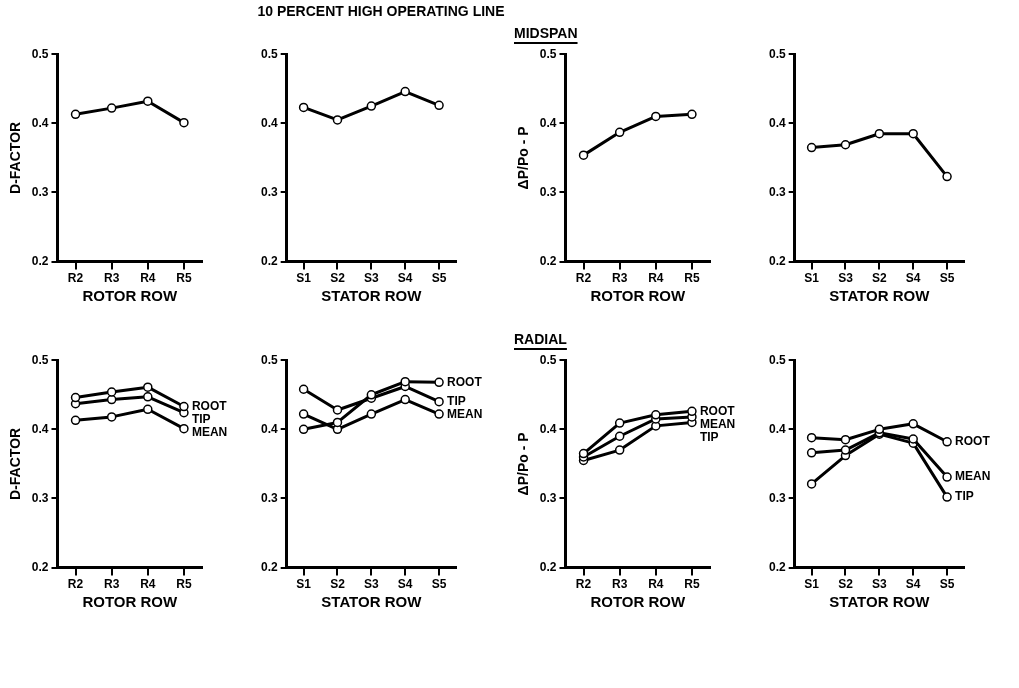 The width and height of the screenshot is (1019, 688). What do you see at coordinates (540, 339) in the screenshot?
I see `chart-subtitle: RADIAL` at bounding box center [540, 339].